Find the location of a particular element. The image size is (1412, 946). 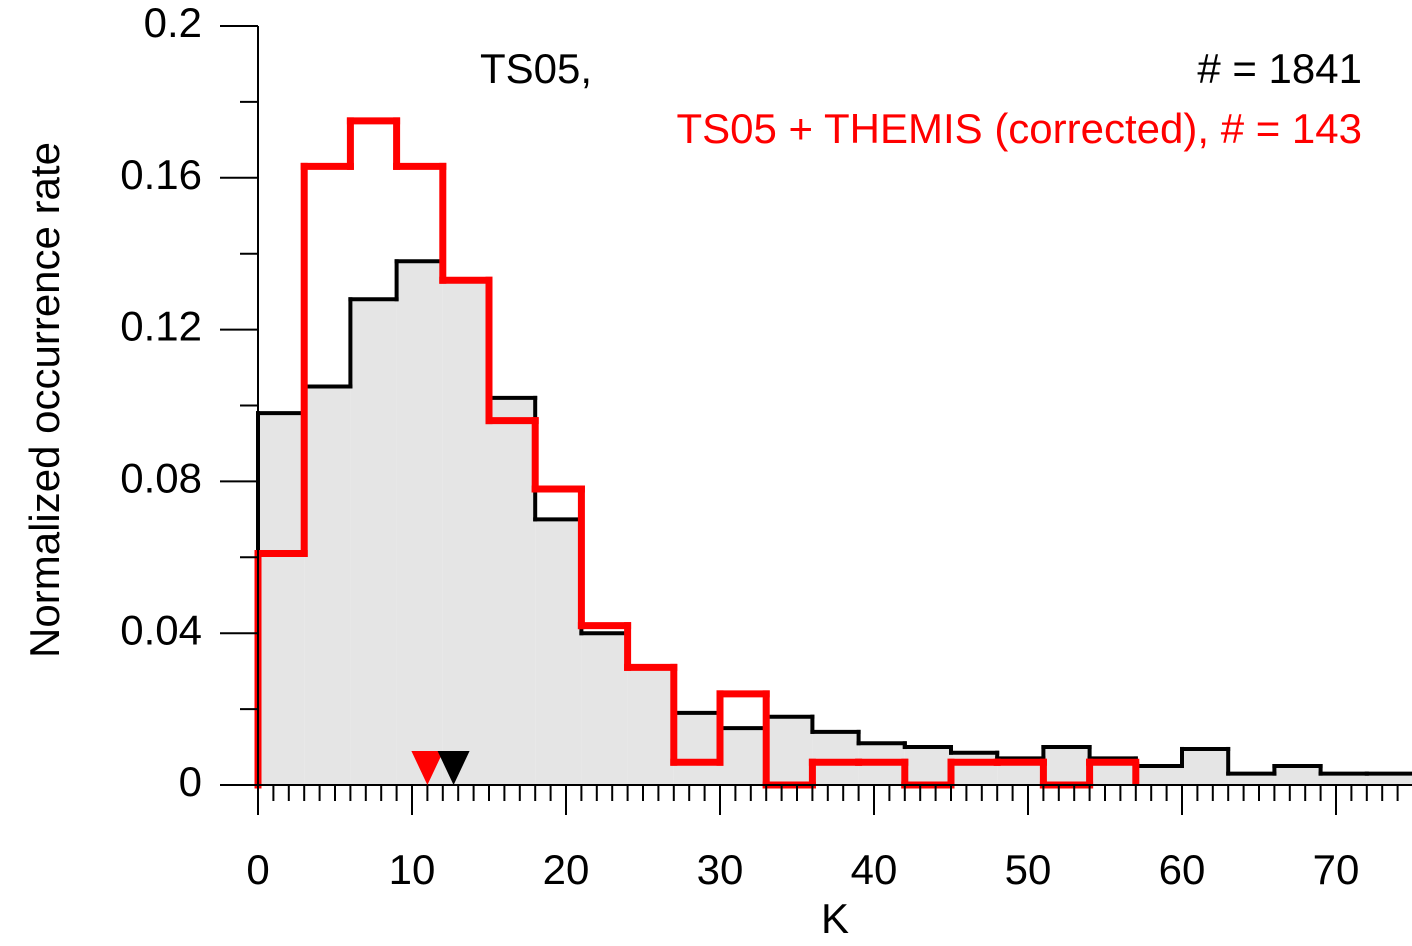

y-axis-label: Normalized occurrence rate is located at coordinates (44, 400).